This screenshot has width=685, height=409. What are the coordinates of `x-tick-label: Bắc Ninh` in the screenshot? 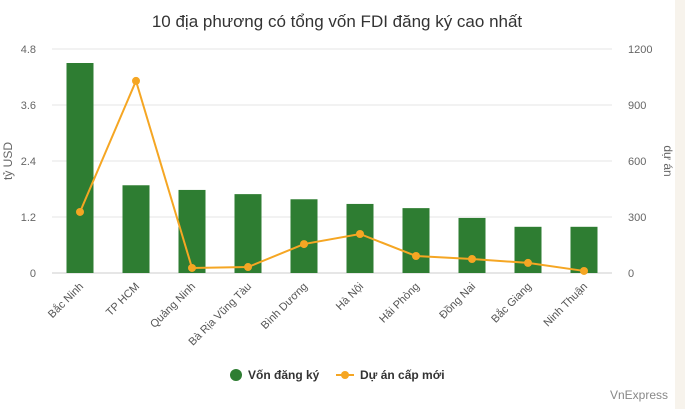 It's located at (65, 300).